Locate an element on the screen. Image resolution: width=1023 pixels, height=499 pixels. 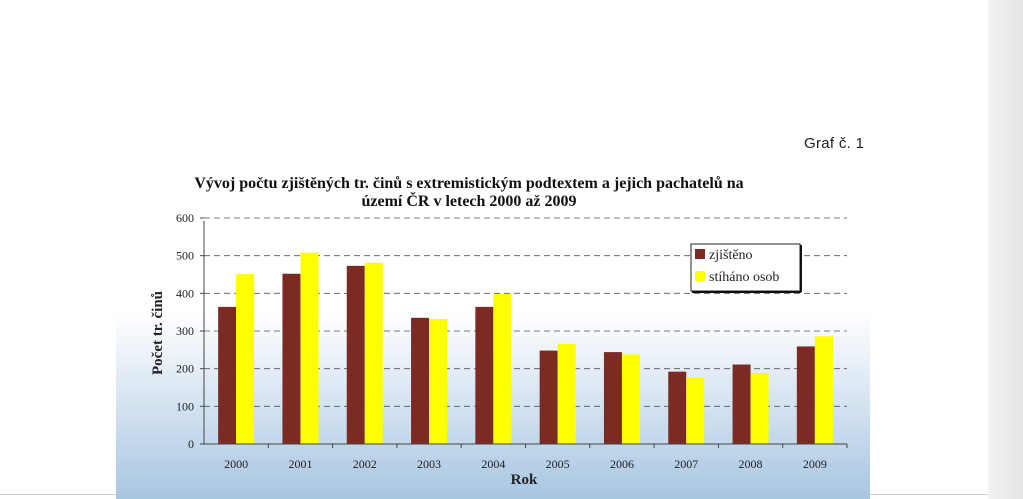
y-tick-label: 600 is located at coordinates (185, 218).